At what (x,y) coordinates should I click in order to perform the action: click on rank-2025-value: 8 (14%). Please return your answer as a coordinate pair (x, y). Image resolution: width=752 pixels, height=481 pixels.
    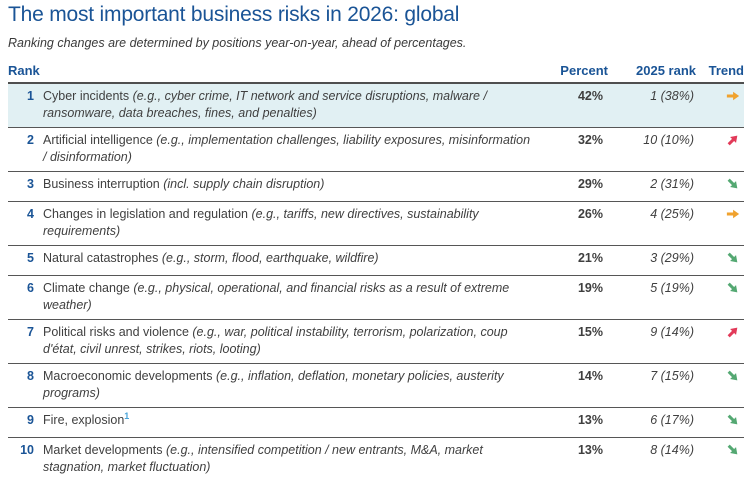
    Looking at the image, I should click on (652, 459).